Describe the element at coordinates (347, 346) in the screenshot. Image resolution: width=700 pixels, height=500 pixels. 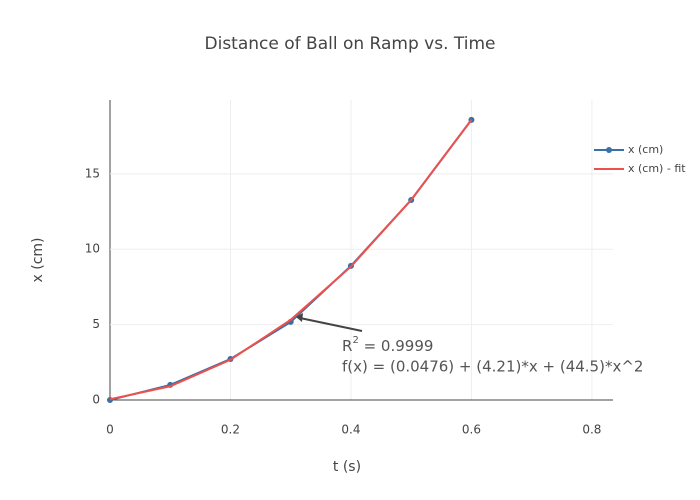
I see `r-base: R` at that location.